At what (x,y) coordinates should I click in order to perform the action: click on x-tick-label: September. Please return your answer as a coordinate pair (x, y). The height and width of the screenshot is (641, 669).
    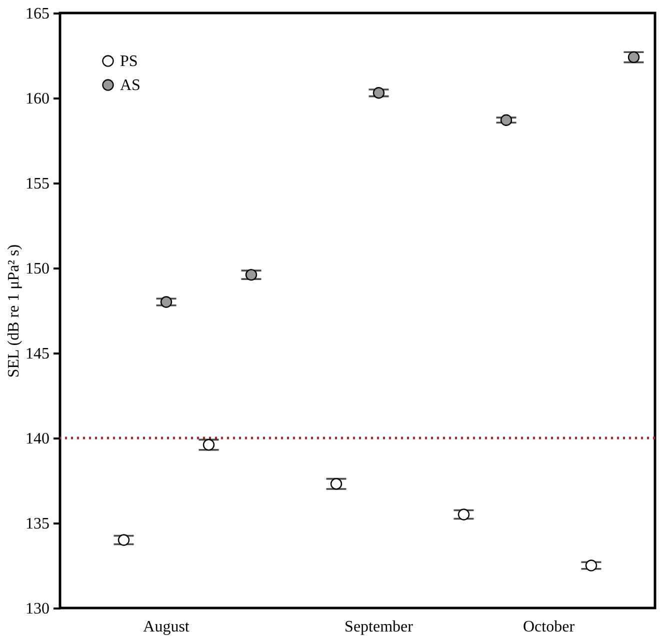
    Looking at the image, I should click on (379, 627).